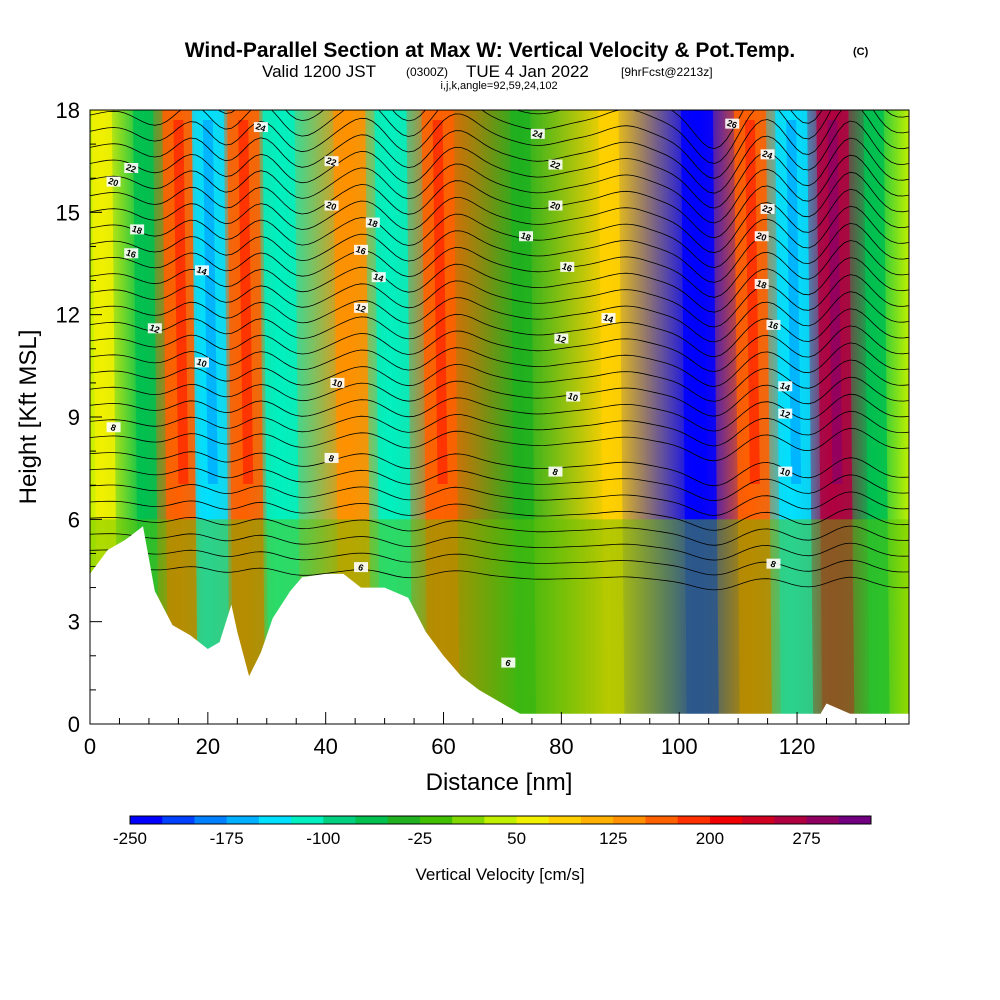 The height and width of the screenshot is (1000, 1000). Describe the element at coordinates (260, 127) in the screenshot. I see `contour-label: 24` at that location.